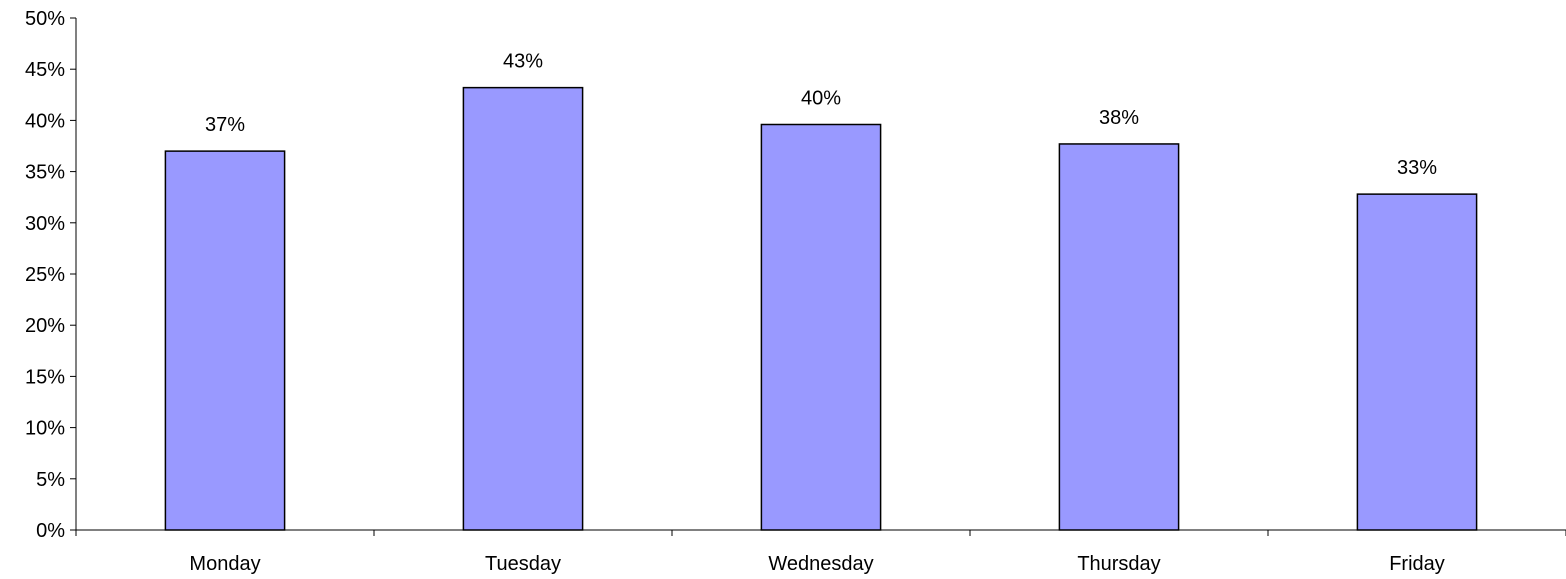  Describe the element at coordinates (1118, 564) in the screenshot. I see `x-category-label: Thursday` at that location.